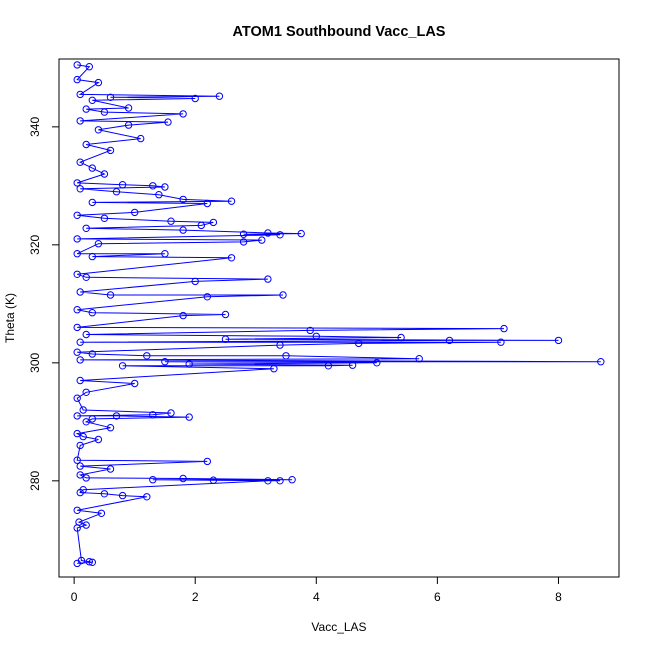 This screenshot has width=650, height=650. I want to click on chart-title: ATOM1 Southbound Vacc_LAS, so click(339, 32).